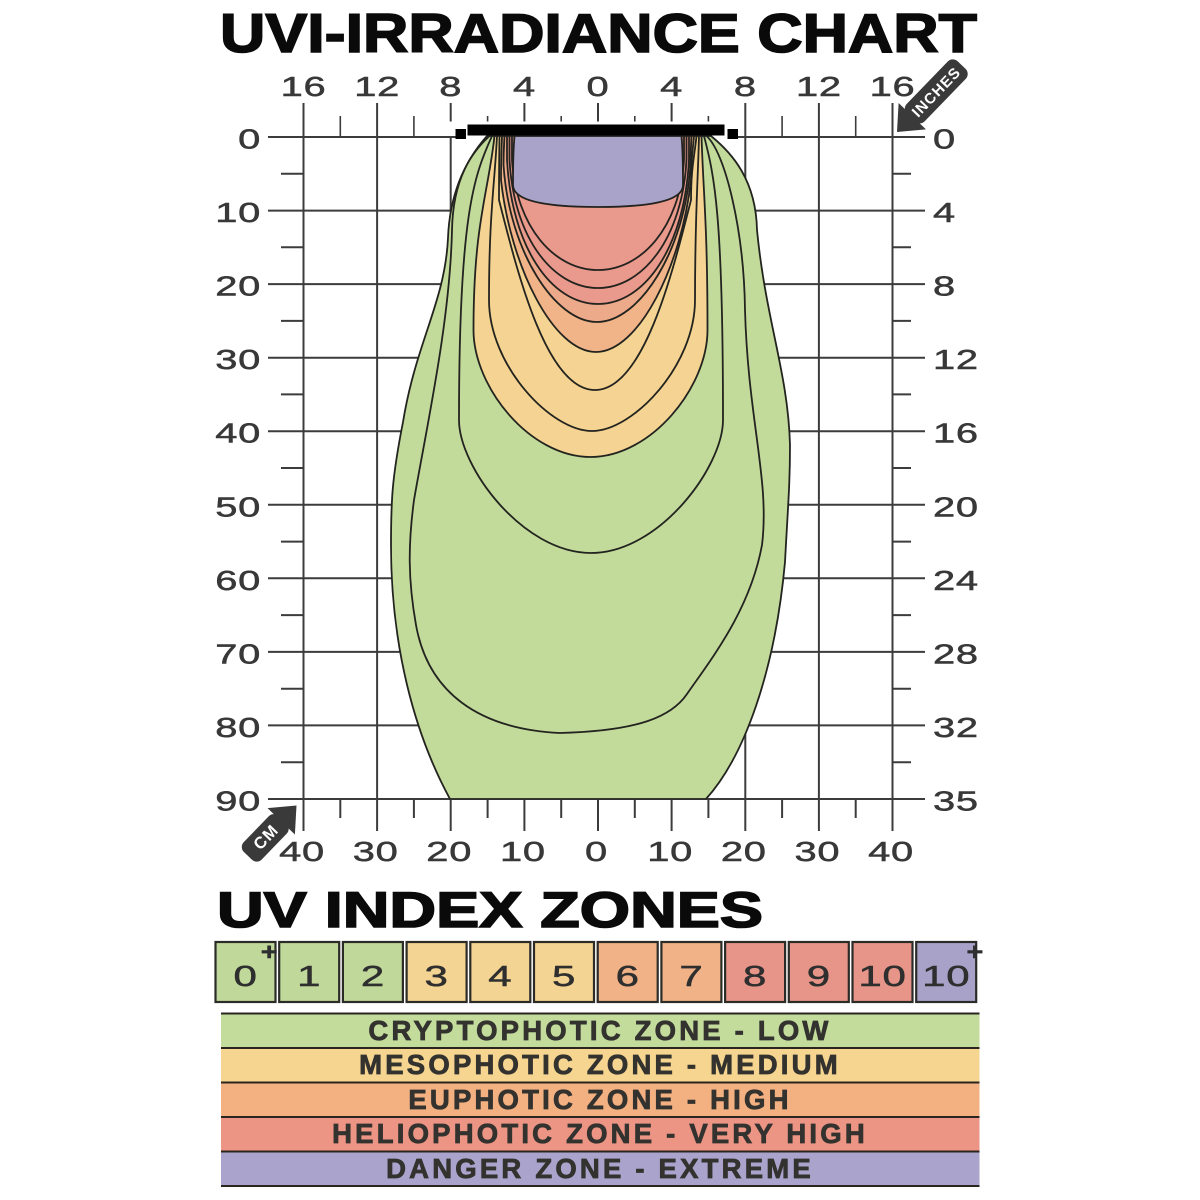  Describe the element at coordinates (600, 1168) in the screenshot. I see `svg-text: DANGER ZONE - EXTREME` at that location.